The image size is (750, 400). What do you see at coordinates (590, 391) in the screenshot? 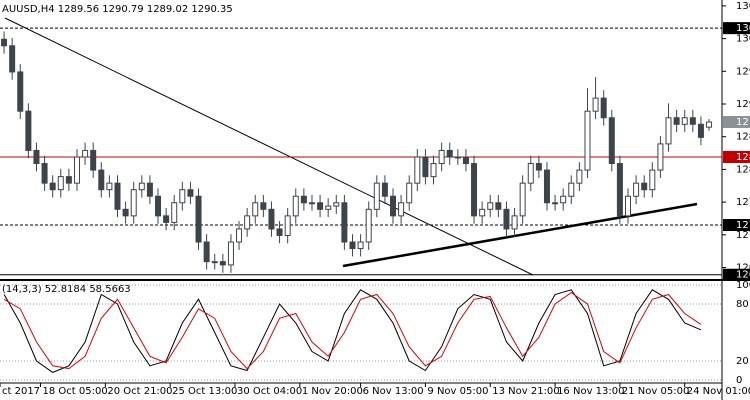
I see `x-tick-label: 16 Nov 13:00` at bounding box center [590, 391].